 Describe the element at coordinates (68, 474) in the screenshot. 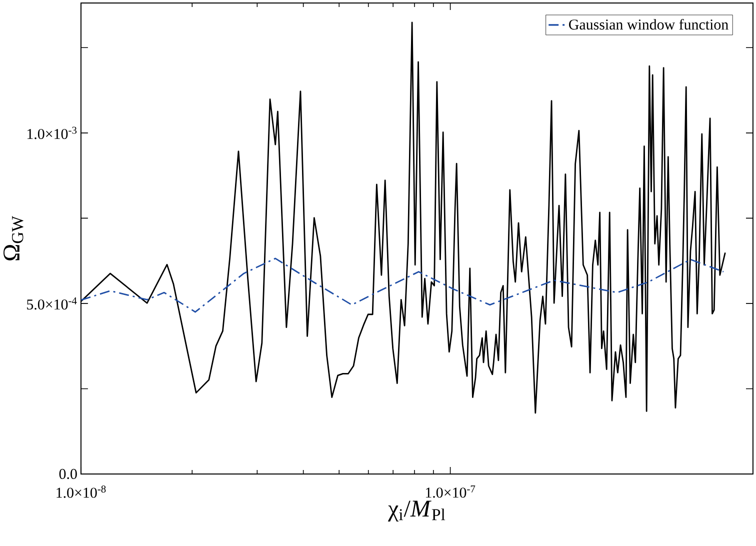

I see `y-tick-label: 0.0` at that location.